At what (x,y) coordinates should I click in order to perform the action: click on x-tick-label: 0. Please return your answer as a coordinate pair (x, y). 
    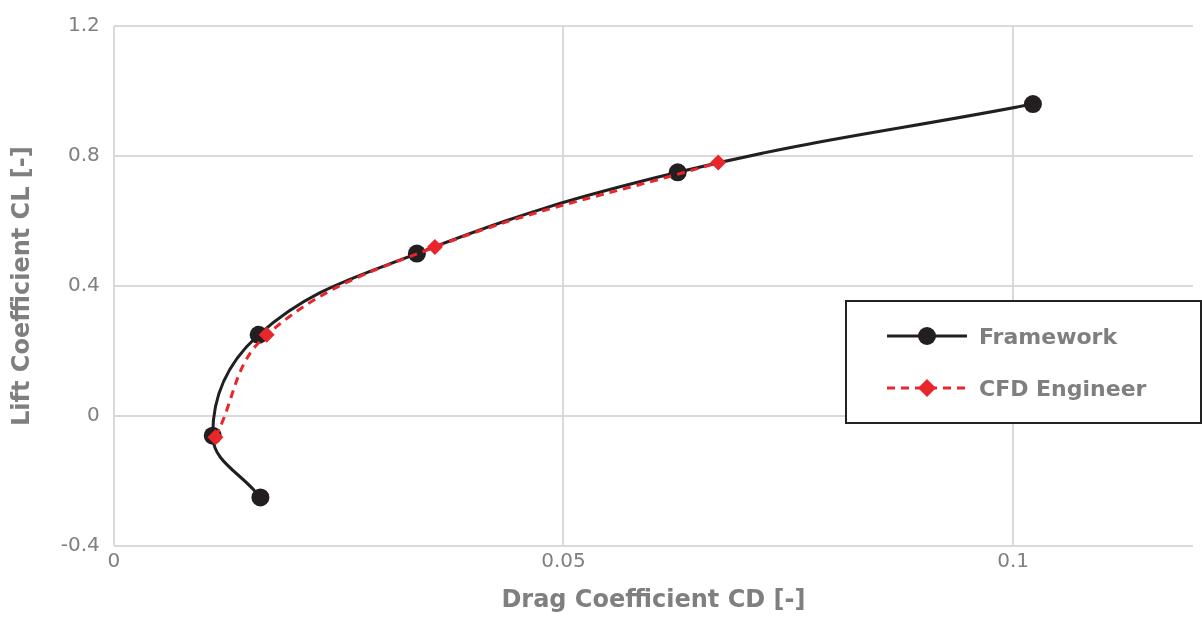
    Looking at the image, I should click on (114, 560).